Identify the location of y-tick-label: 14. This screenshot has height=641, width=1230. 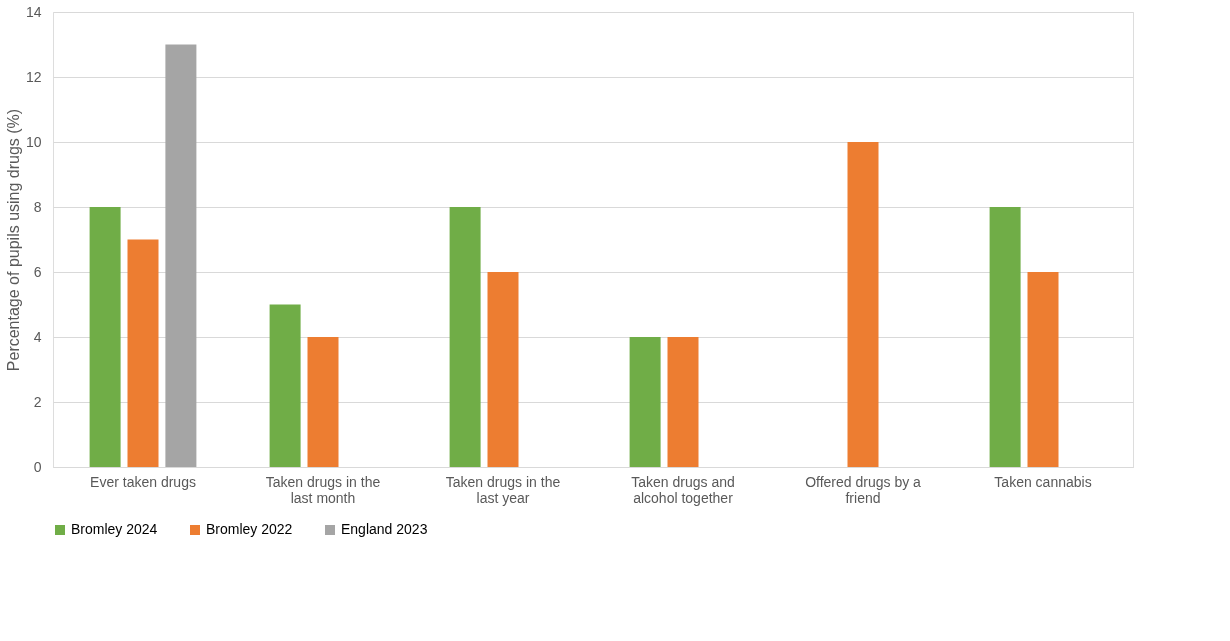
(33, 11).